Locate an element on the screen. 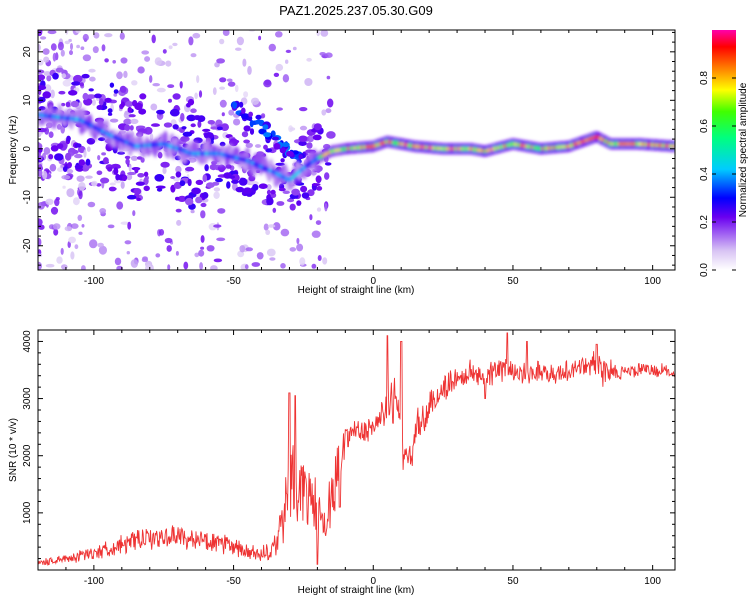 This screenshot has width=750, height=600. y-tick-label: 4000 is located at coordinates (27, 341).